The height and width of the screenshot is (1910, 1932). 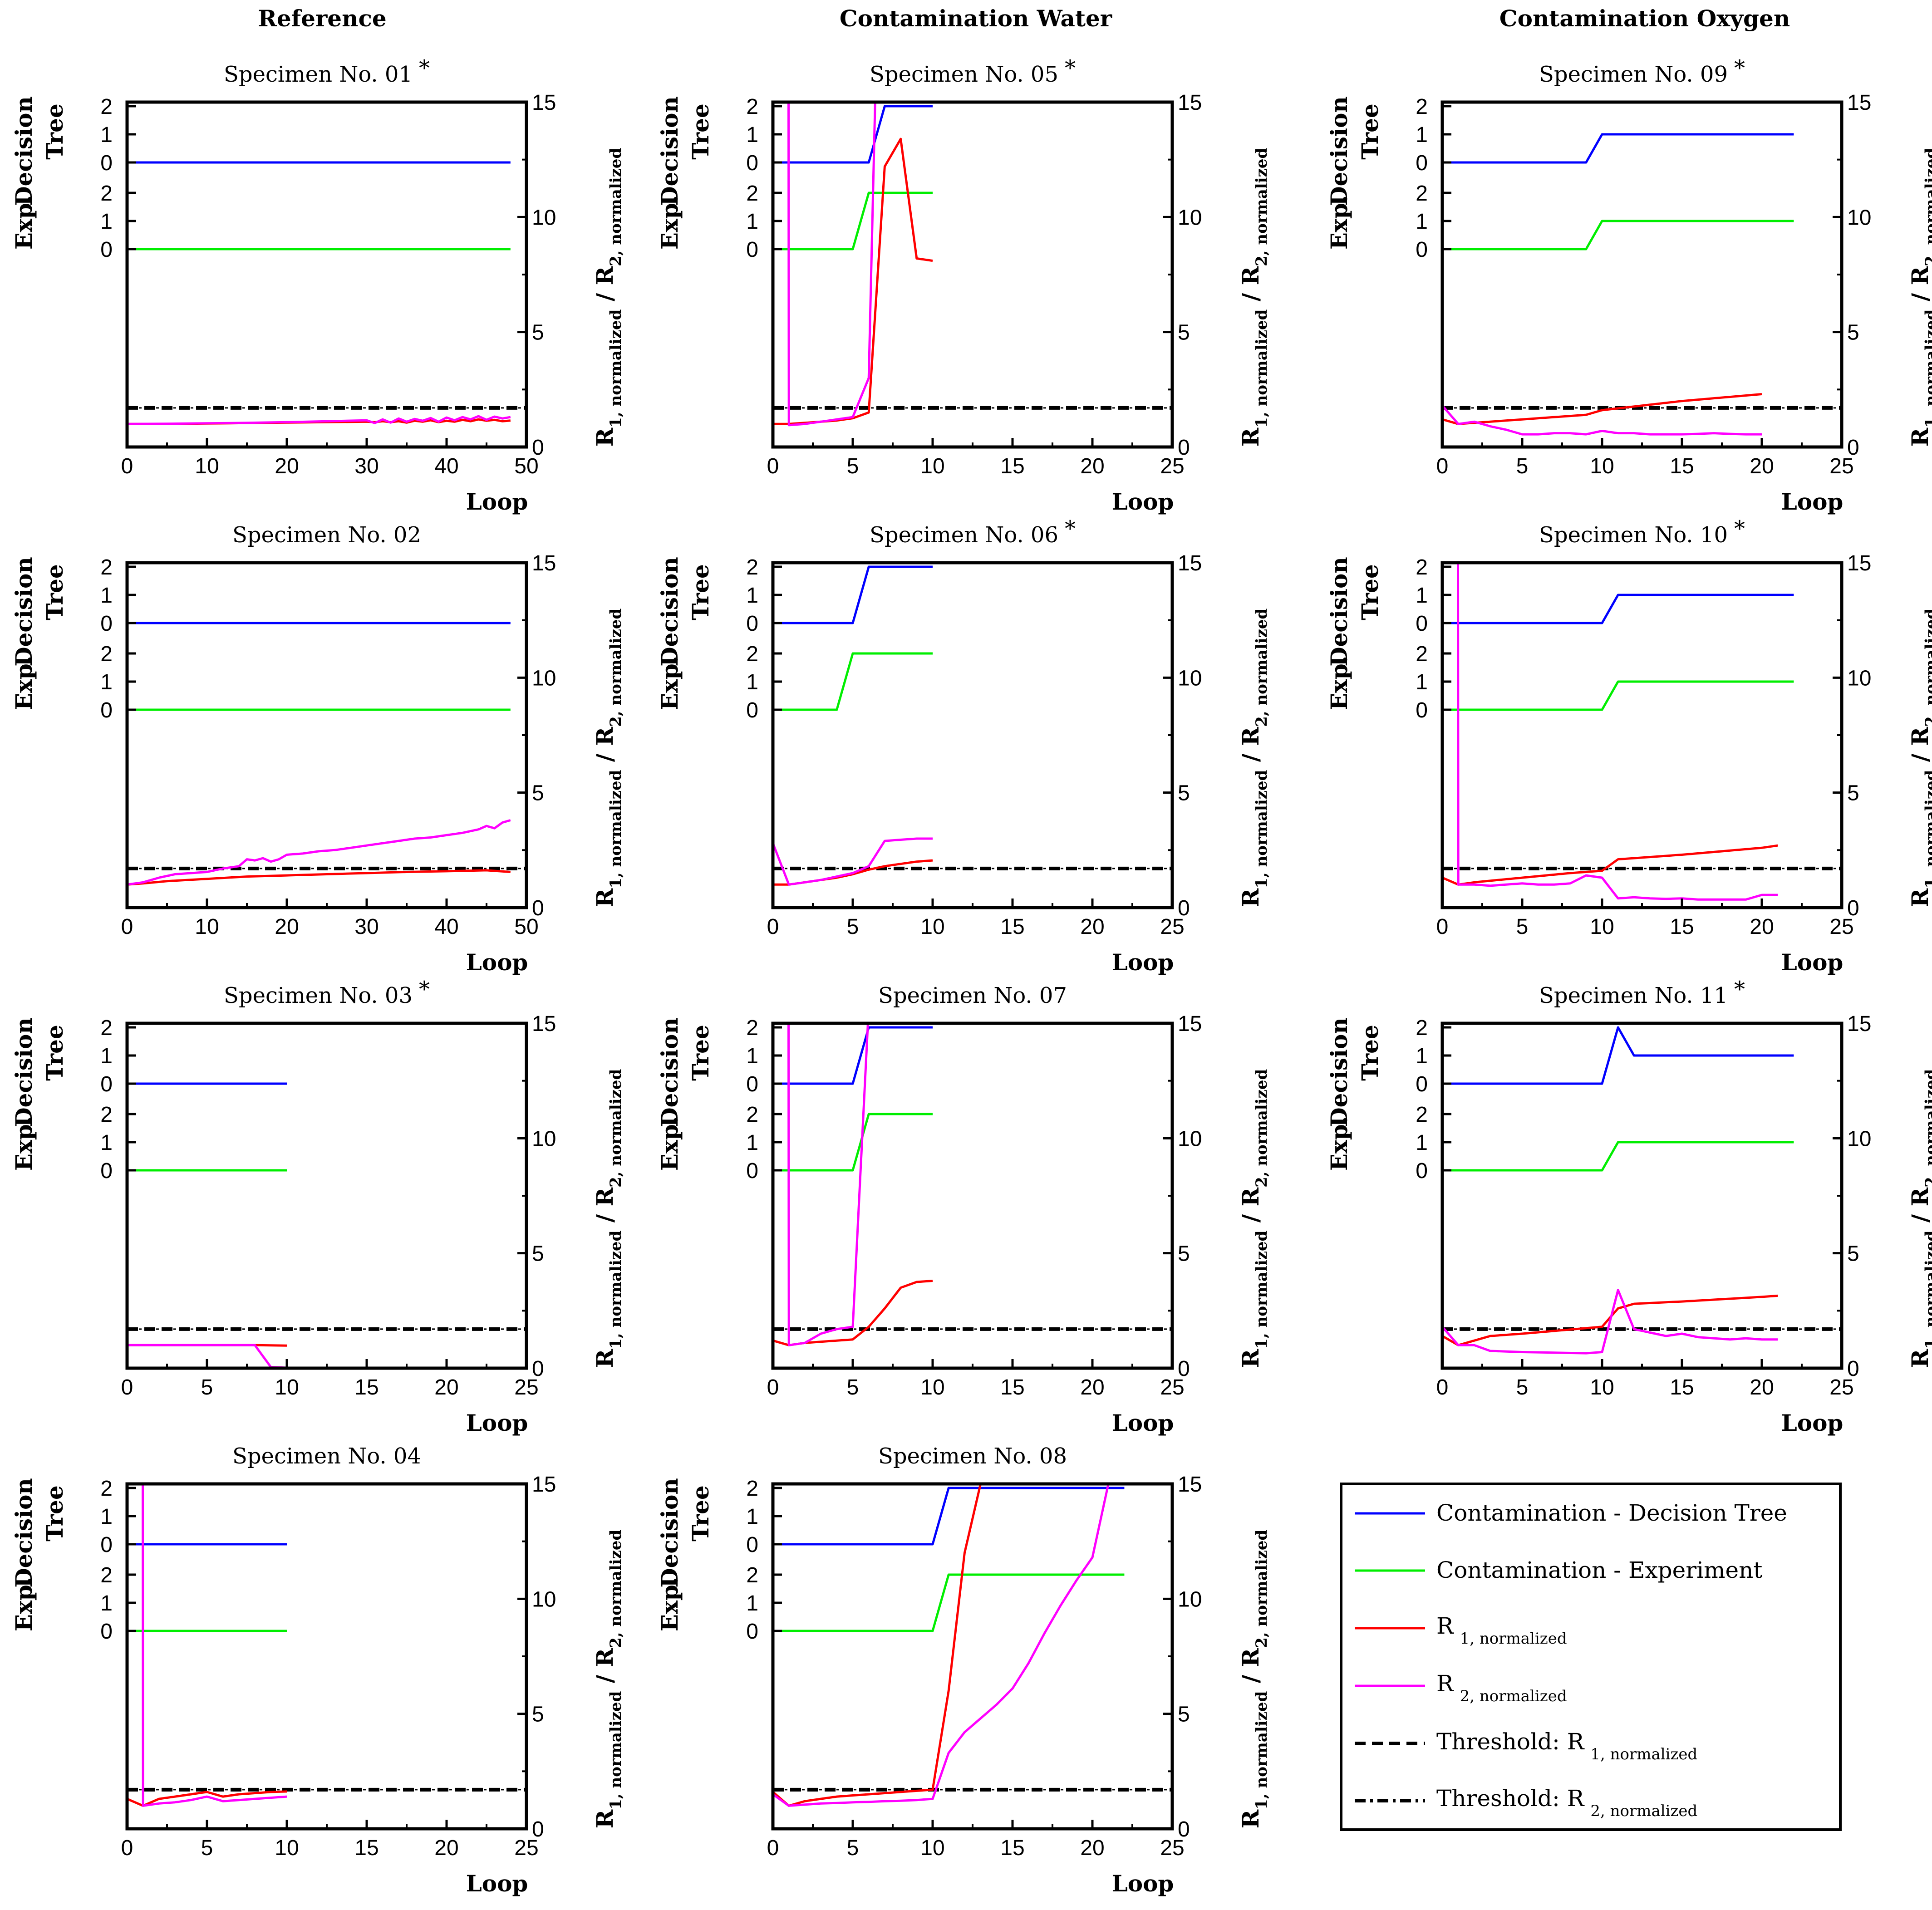 I want to click on x-tick-label: 50, so click(x=526, y=466).